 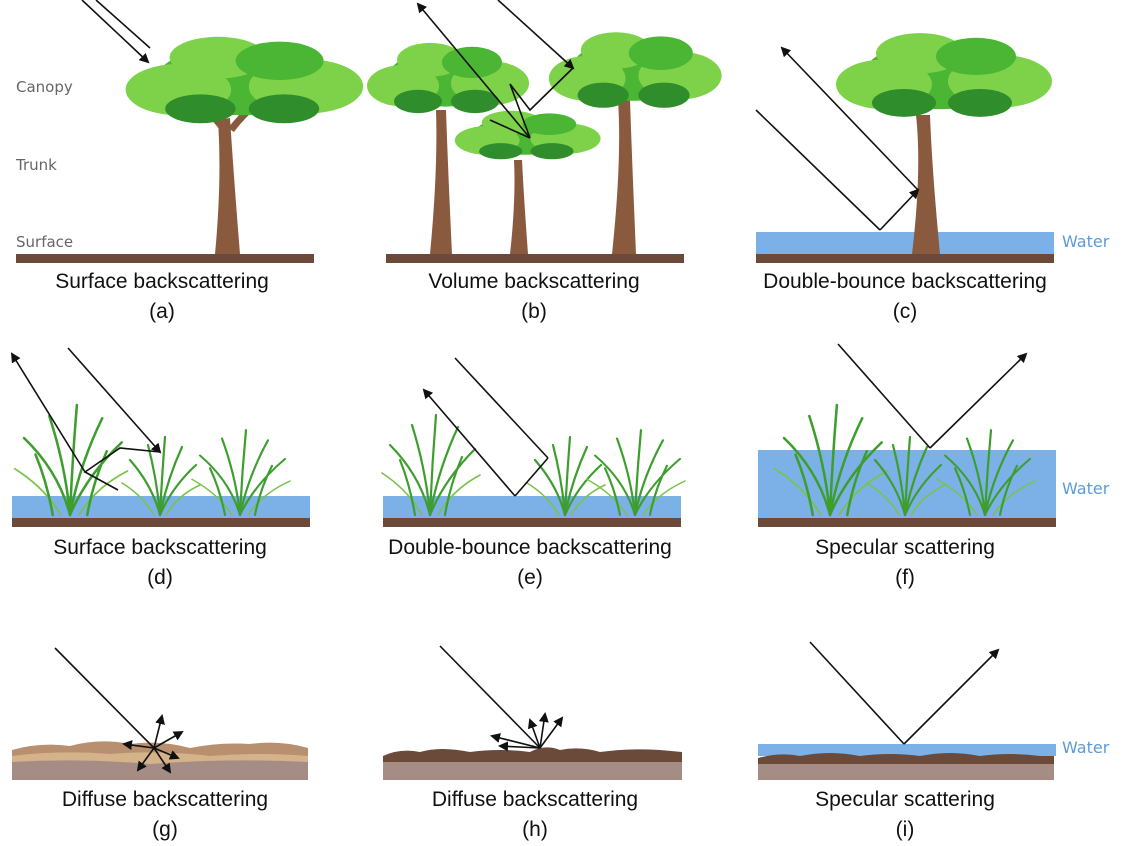 I want to click on caption-e: Double-bounce backscattering, so click(x=530, y=547).